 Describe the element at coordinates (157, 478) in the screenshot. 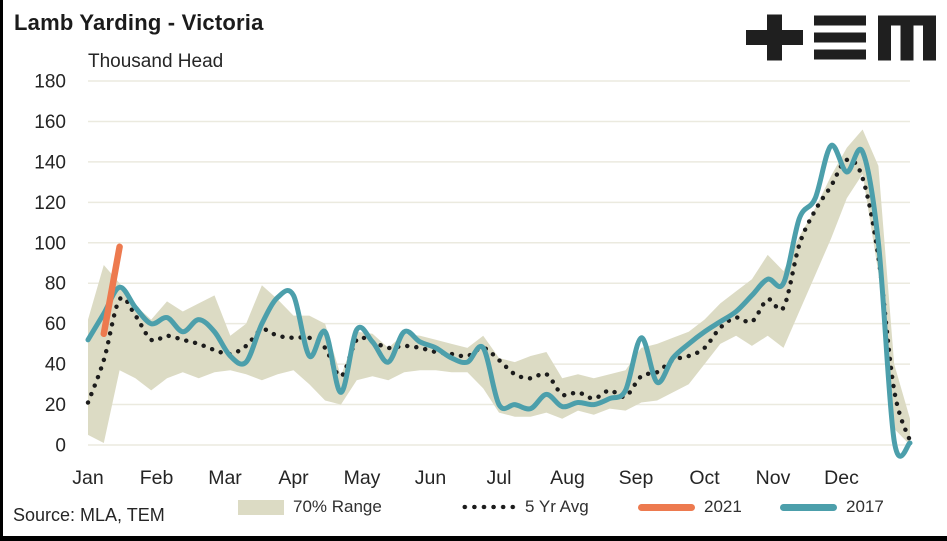

I see `x-tick-label-feb: Feb` at that location.